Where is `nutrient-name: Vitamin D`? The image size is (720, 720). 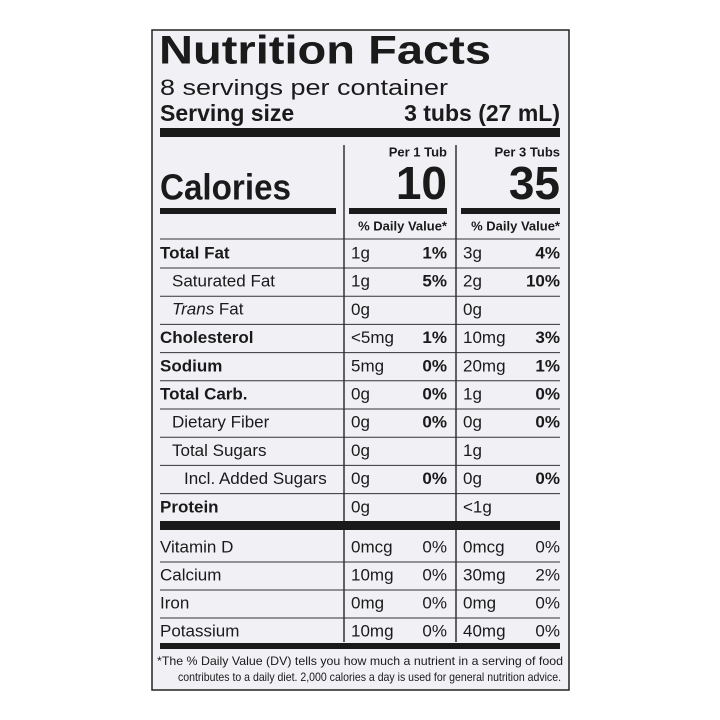
nutrient-name: Vitamin D is located at coordinates (196, 546).